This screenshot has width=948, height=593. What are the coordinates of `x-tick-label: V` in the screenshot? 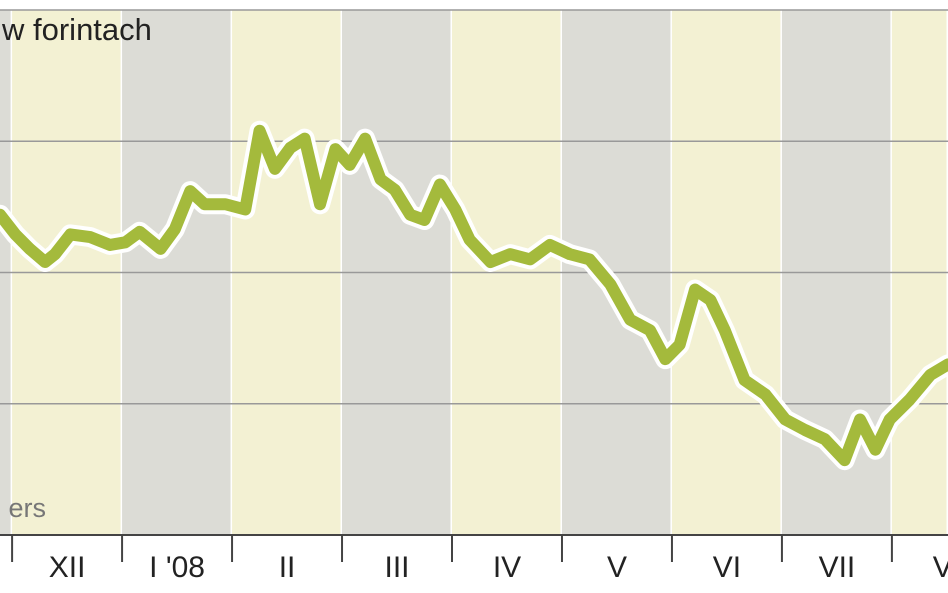 It's located at (617, 567).